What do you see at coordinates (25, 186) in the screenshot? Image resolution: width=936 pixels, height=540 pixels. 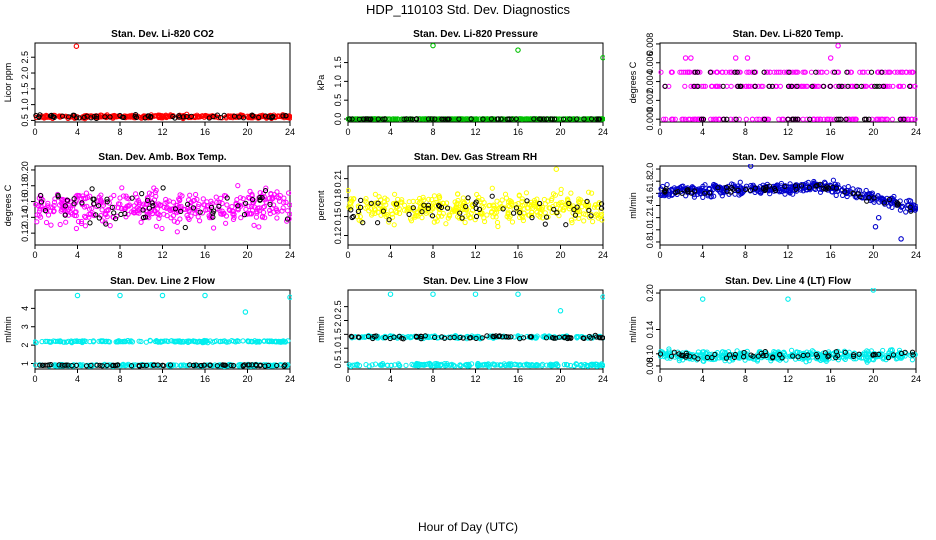 I see `y-tick-label: 0.18` at bounding box center [25, 186].